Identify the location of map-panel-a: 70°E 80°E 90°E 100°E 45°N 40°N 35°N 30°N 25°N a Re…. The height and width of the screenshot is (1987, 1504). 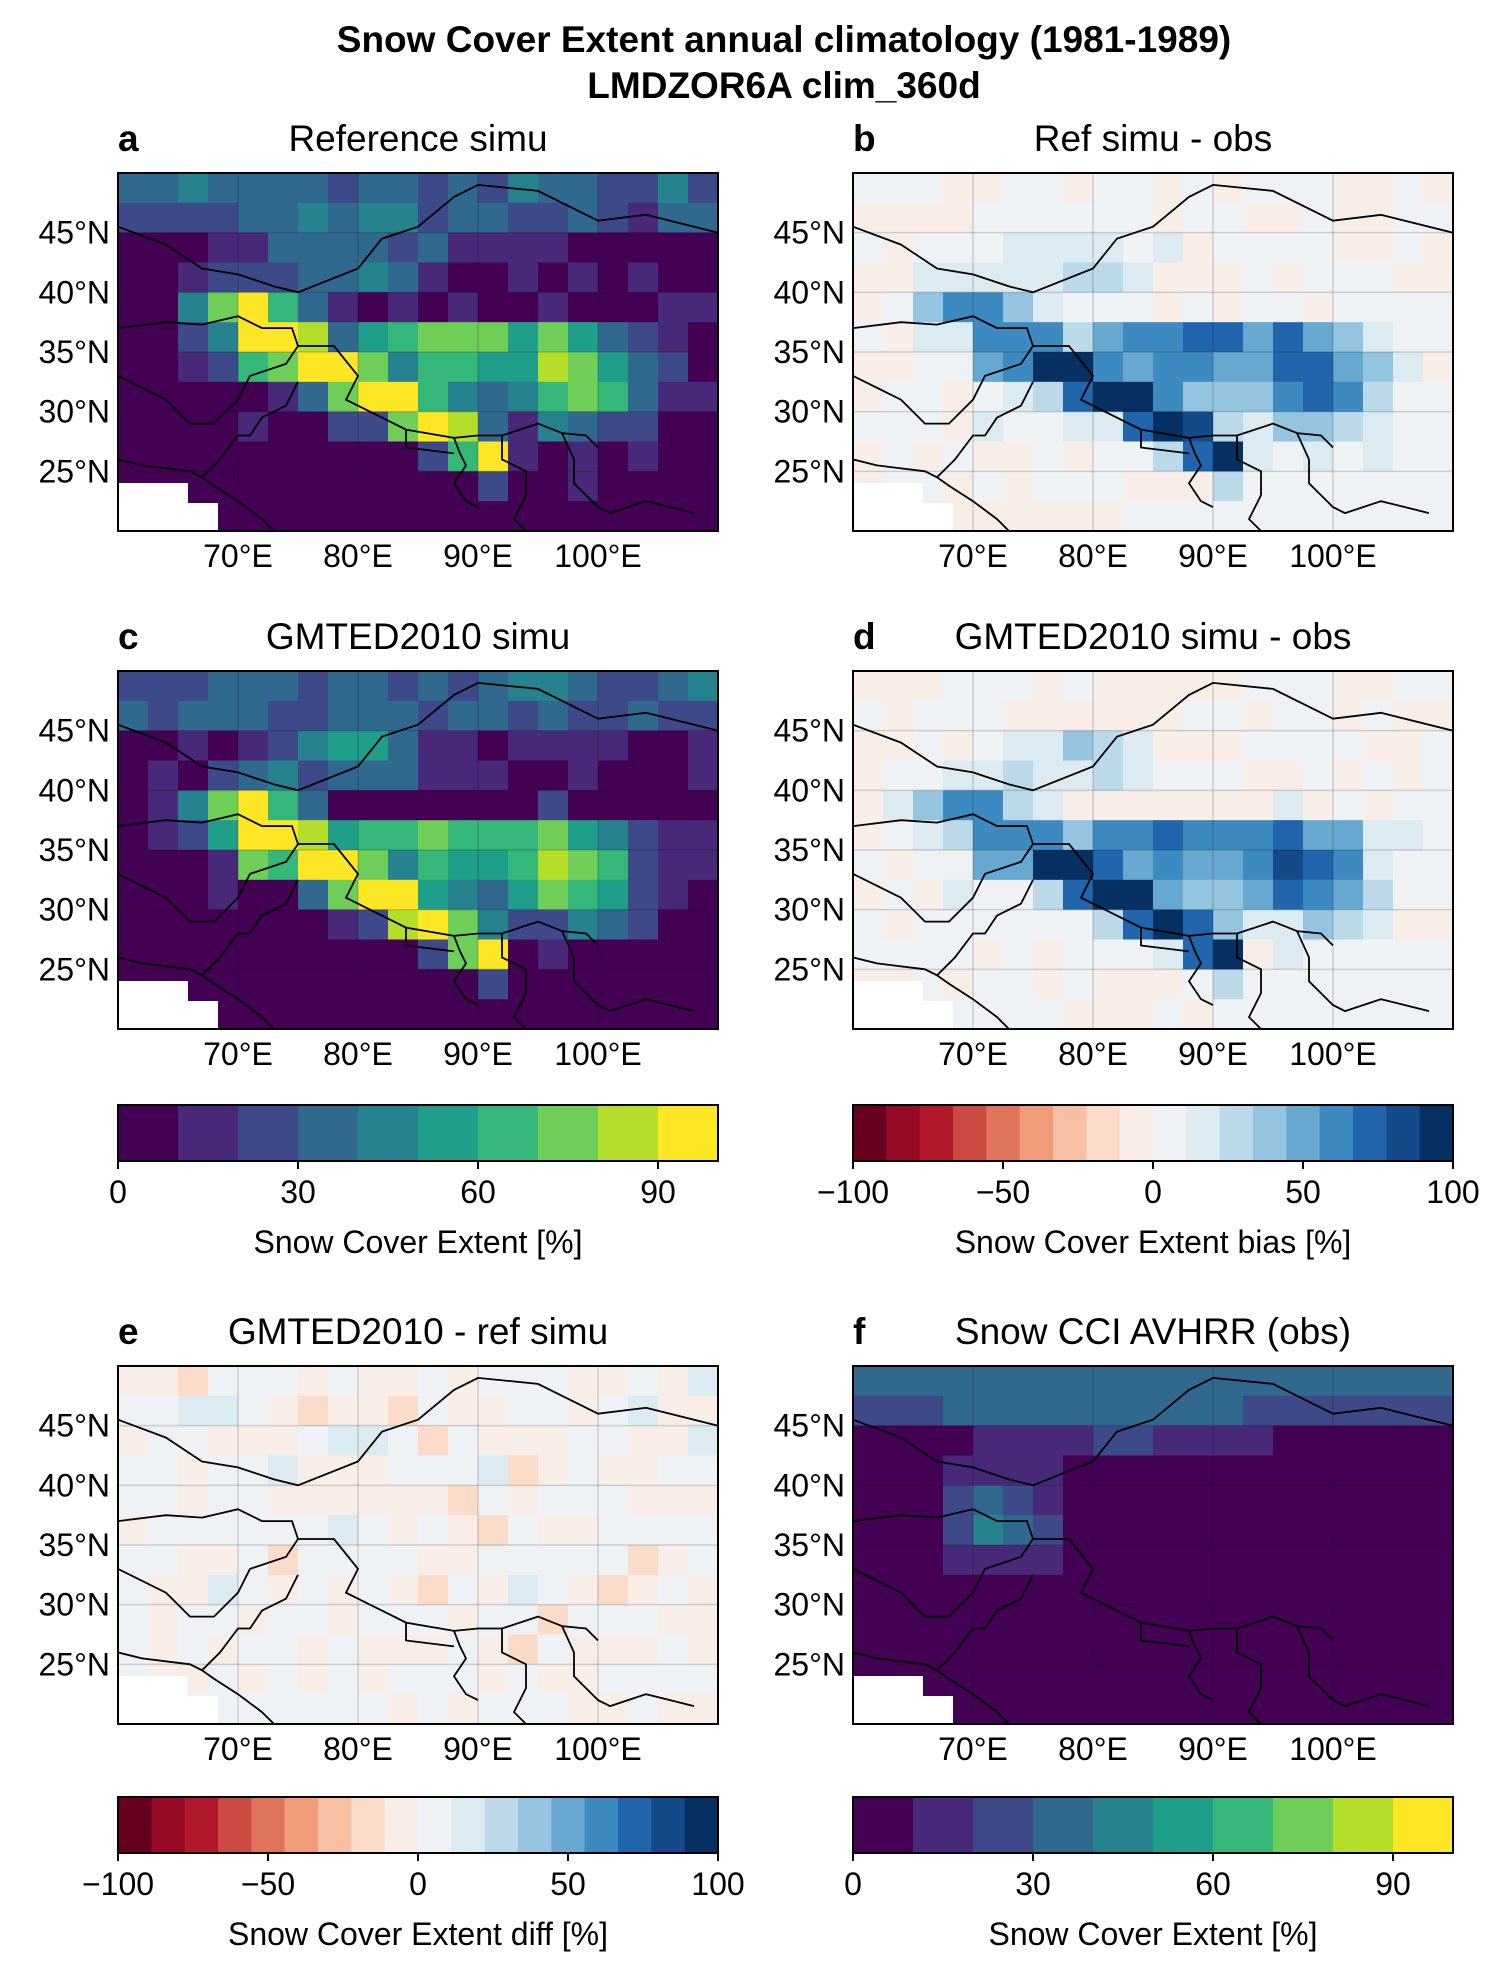
(379, 346).